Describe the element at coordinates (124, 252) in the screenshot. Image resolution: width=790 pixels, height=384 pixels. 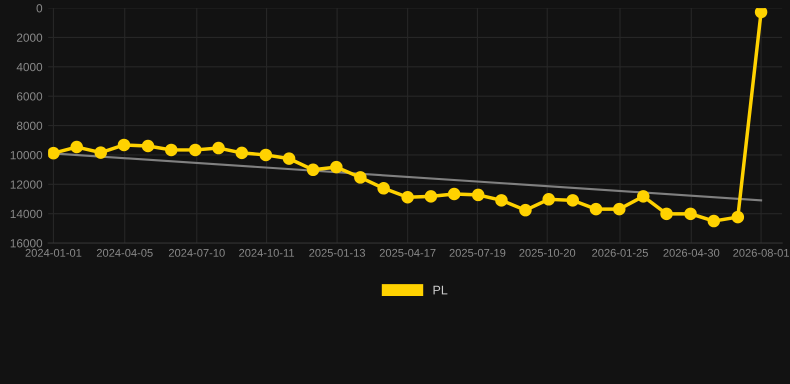
I see `x-tick-label: 2024-04-05` at that location.